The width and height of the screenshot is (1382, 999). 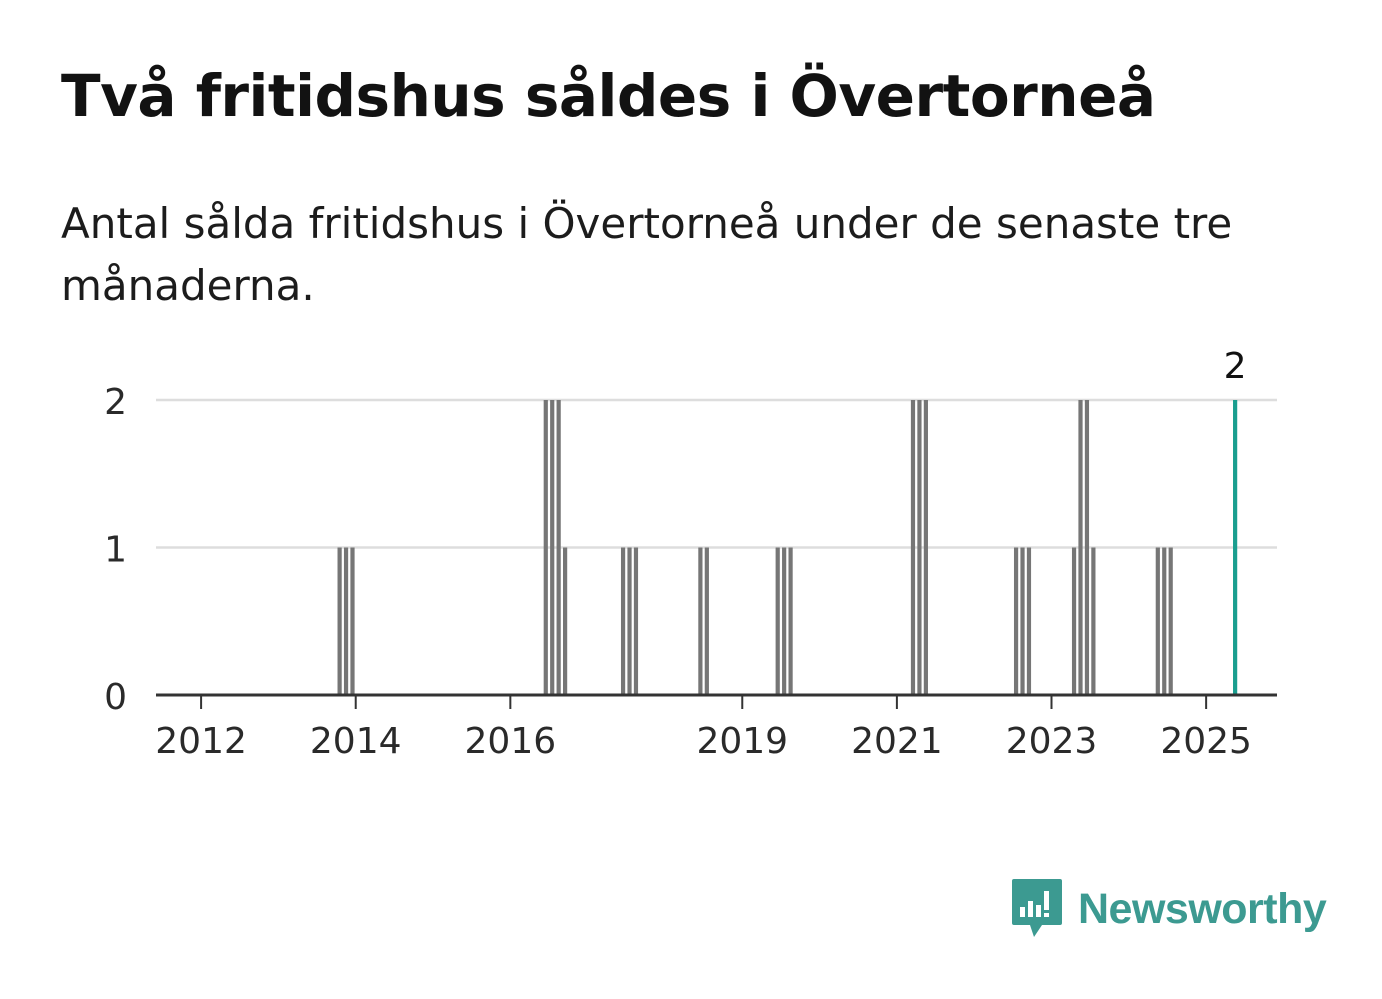 I want to click on x-tick-label: 2014, so click(x=356, y=741).